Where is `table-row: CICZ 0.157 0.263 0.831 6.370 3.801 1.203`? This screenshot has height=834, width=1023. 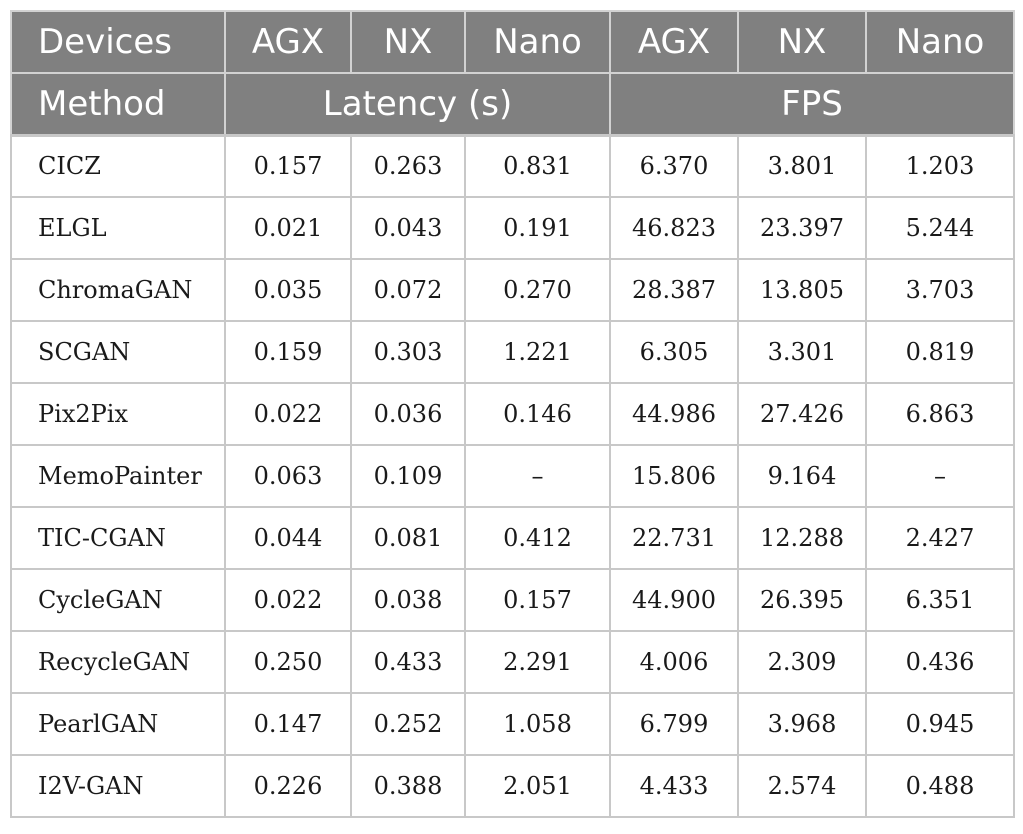
table-row: CICZ 0.157 0.263 0.831 6.370 3.801 1.203 is located at coordinates (512, 165).